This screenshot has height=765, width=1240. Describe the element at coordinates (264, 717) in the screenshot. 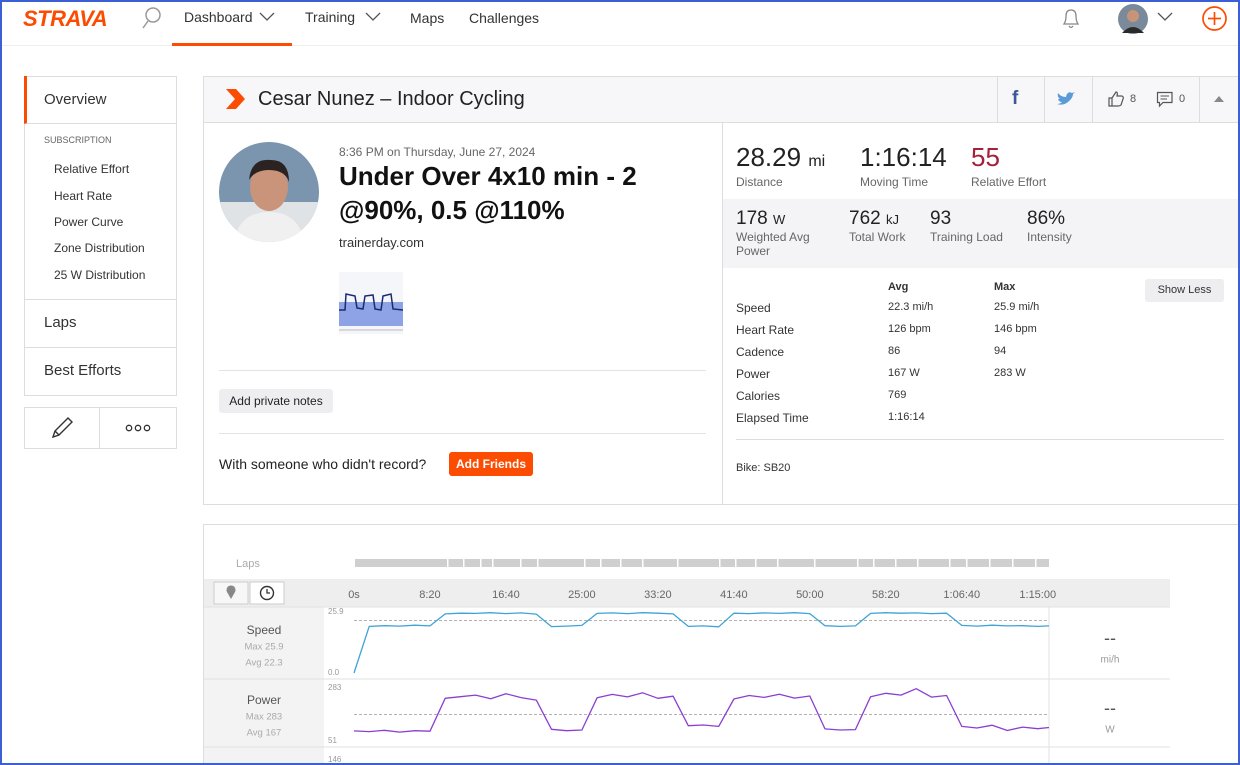

I see `row-max: Max 283` at that location.